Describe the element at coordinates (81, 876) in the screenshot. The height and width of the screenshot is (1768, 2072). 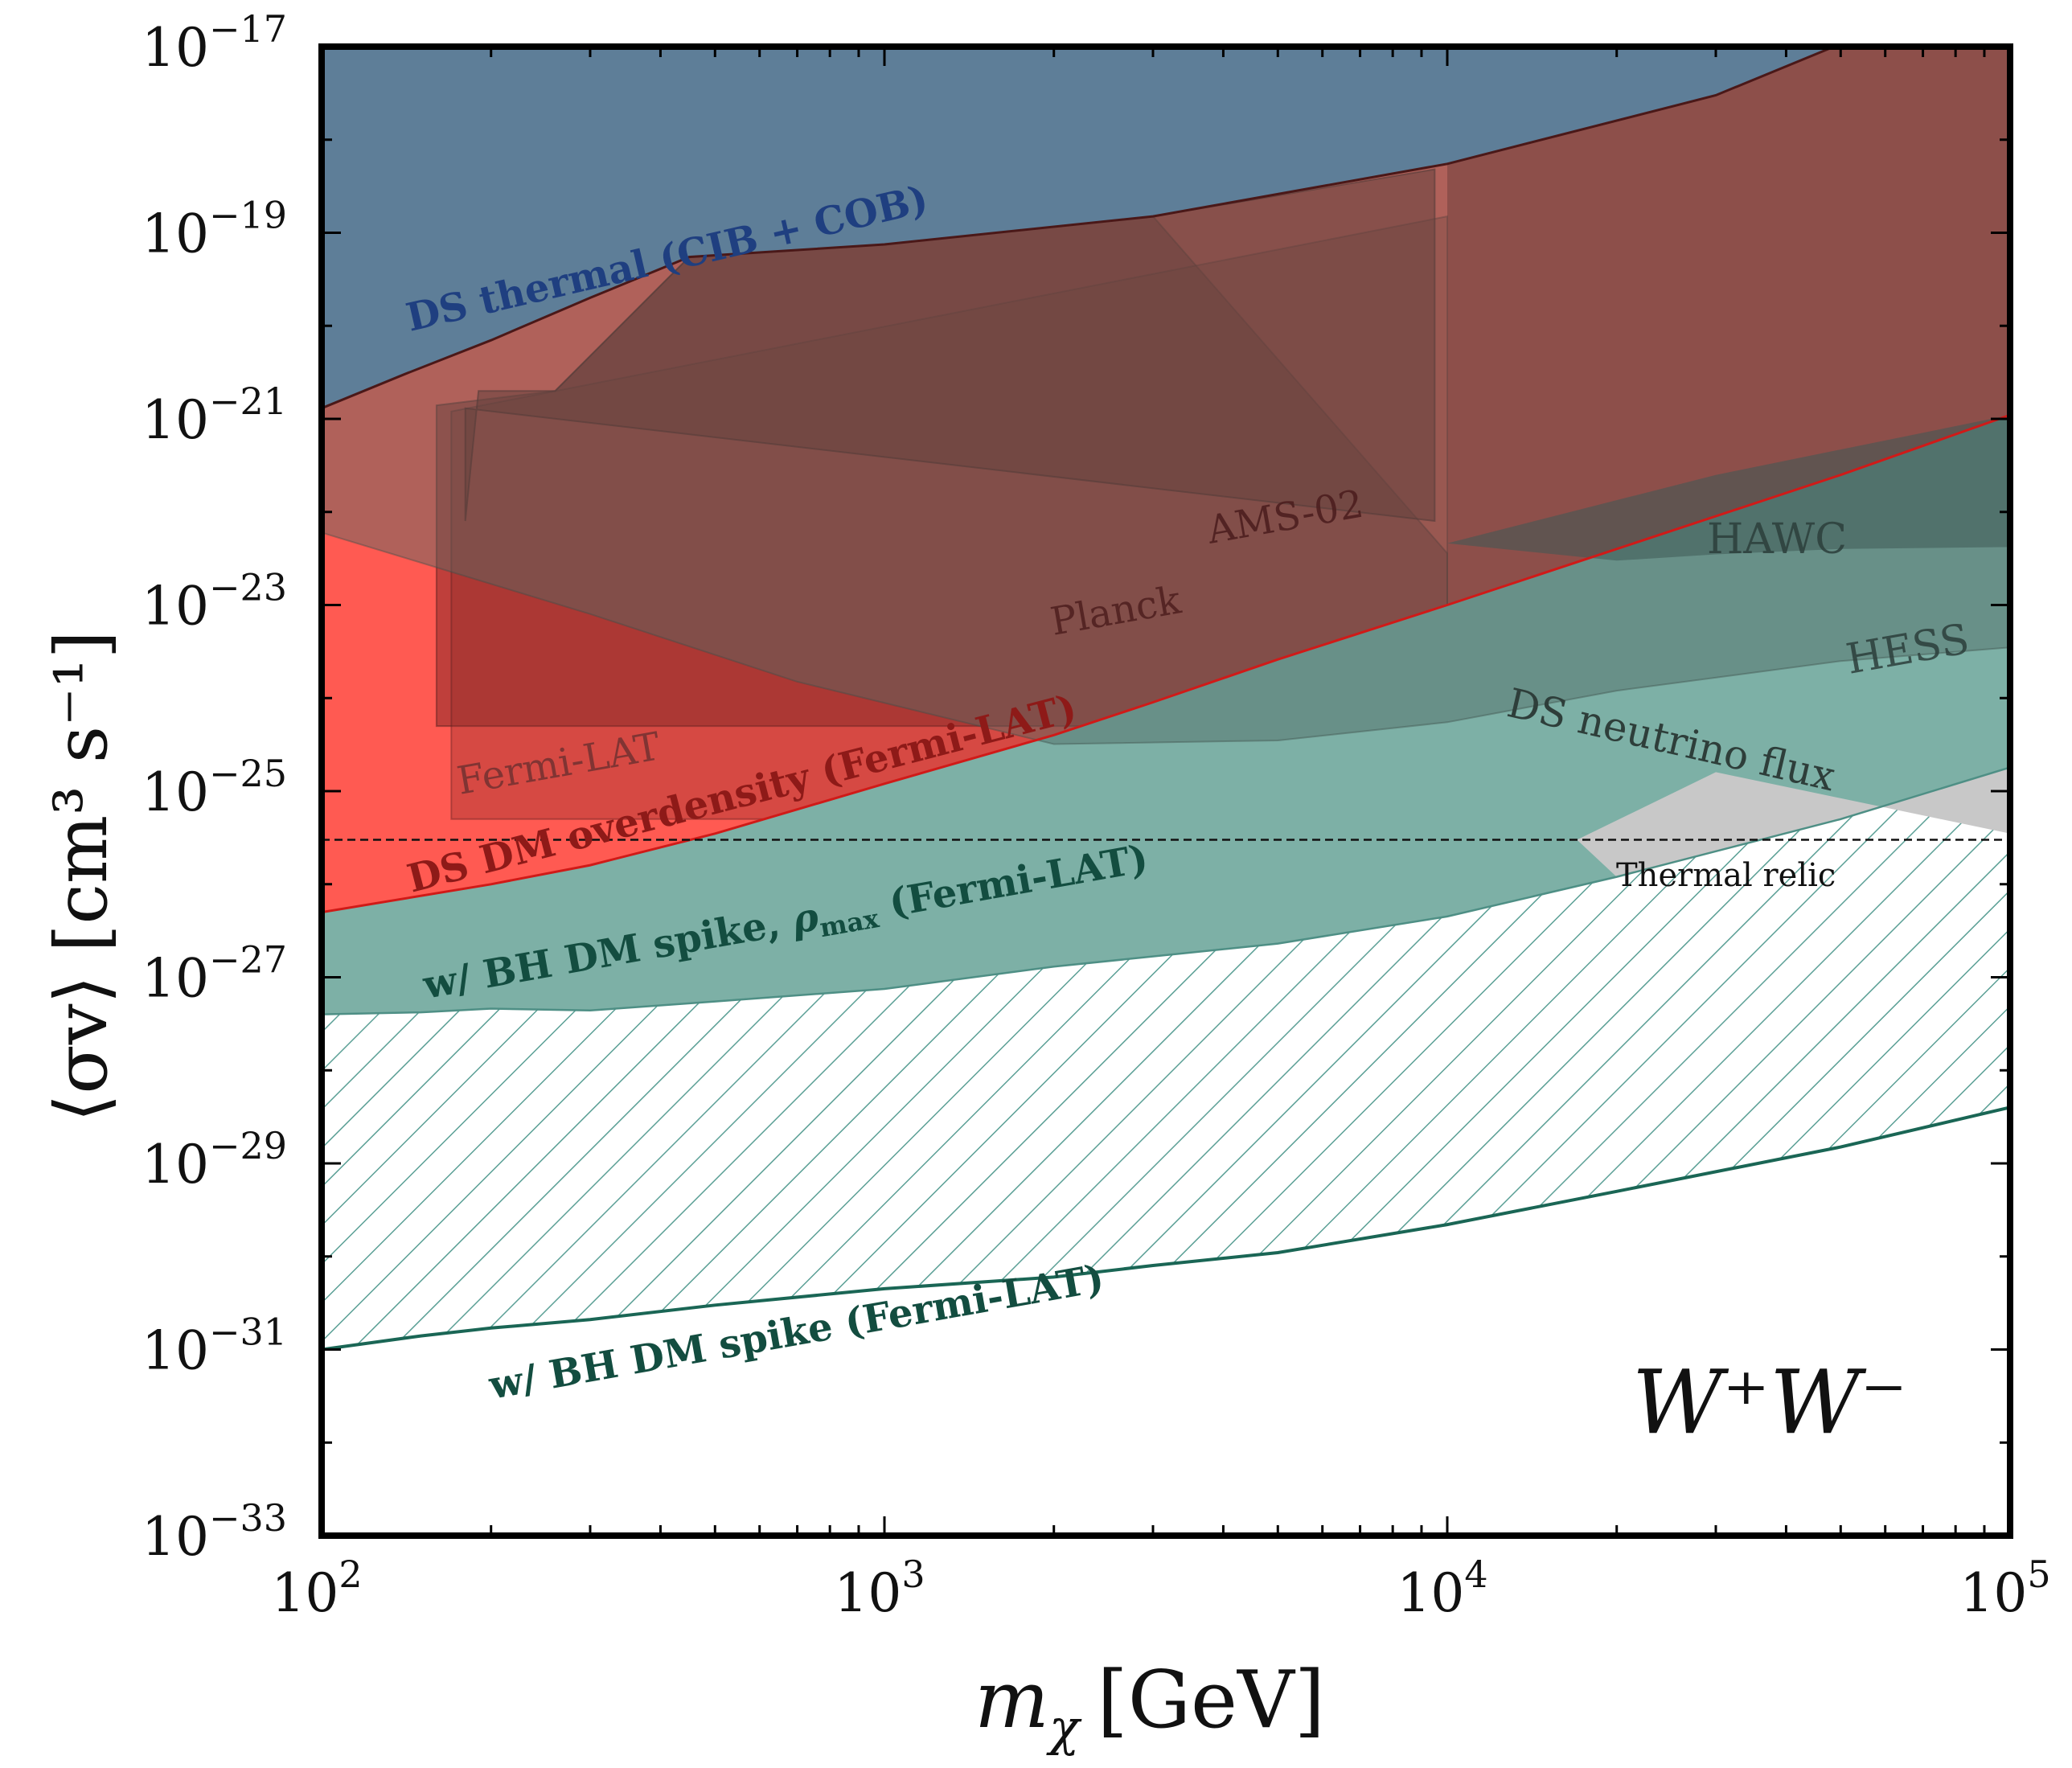
I see `y-axis-title: ⟨σv⟩ [cm³ s⁻¹]` at that location.